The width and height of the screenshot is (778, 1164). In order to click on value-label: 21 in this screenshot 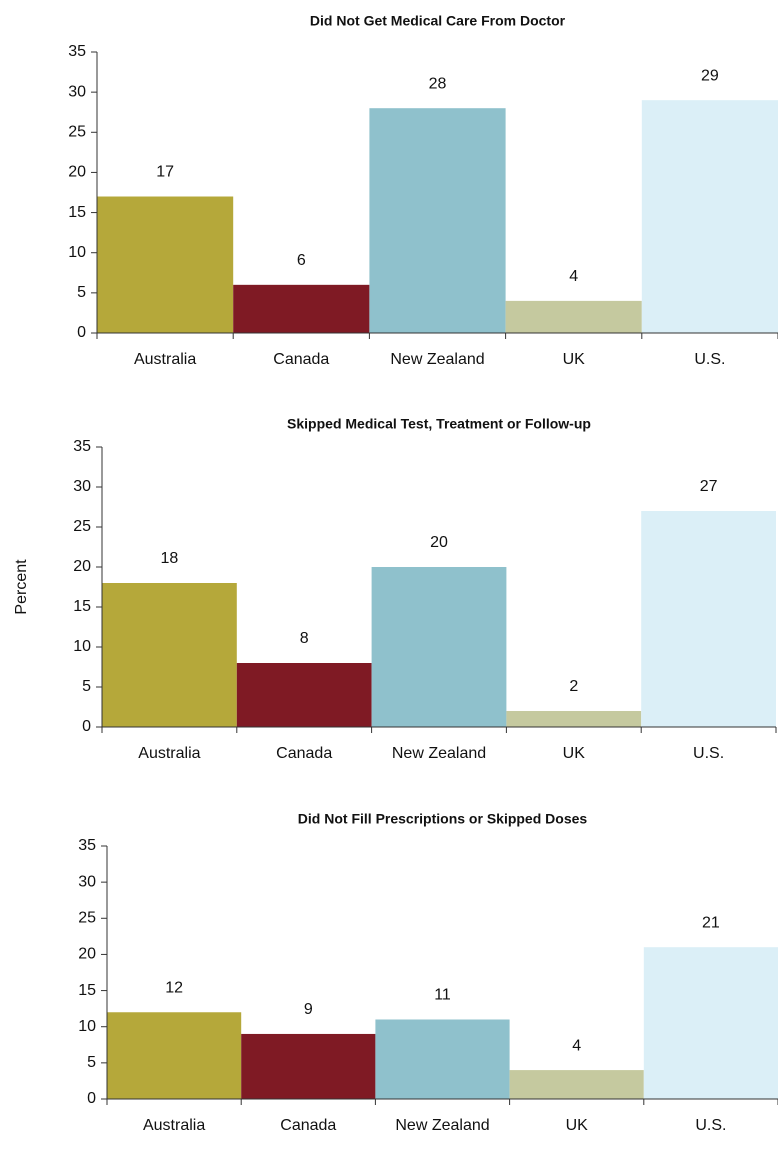, I will do `click(711, 922)`.